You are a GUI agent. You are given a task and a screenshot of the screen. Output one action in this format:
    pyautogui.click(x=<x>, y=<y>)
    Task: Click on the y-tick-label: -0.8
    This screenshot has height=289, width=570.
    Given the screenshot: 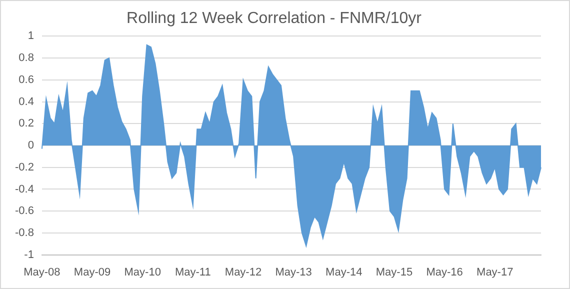 What is the action you would take?
    pyautogui.click(x=24, y=232)
    